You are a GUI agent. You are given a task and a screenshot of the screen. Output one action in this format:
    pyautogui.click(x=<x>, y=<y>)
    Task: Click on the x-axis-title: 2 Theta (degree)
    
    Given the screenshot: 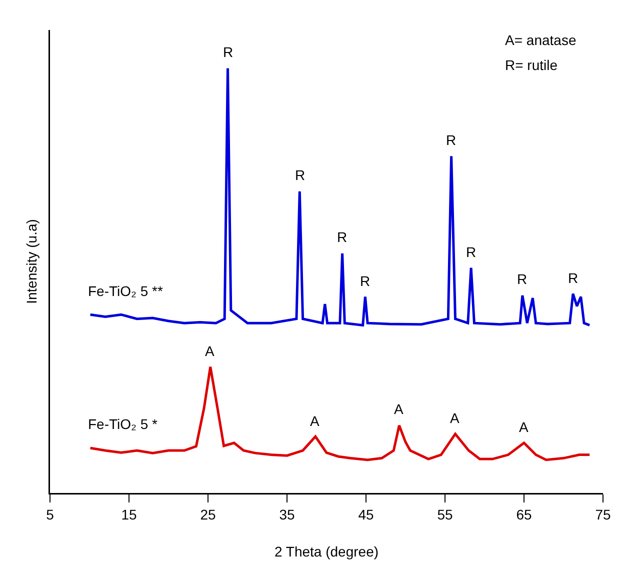 What is the action you would take?
    pyautogui.click(x=326, y=551)
    